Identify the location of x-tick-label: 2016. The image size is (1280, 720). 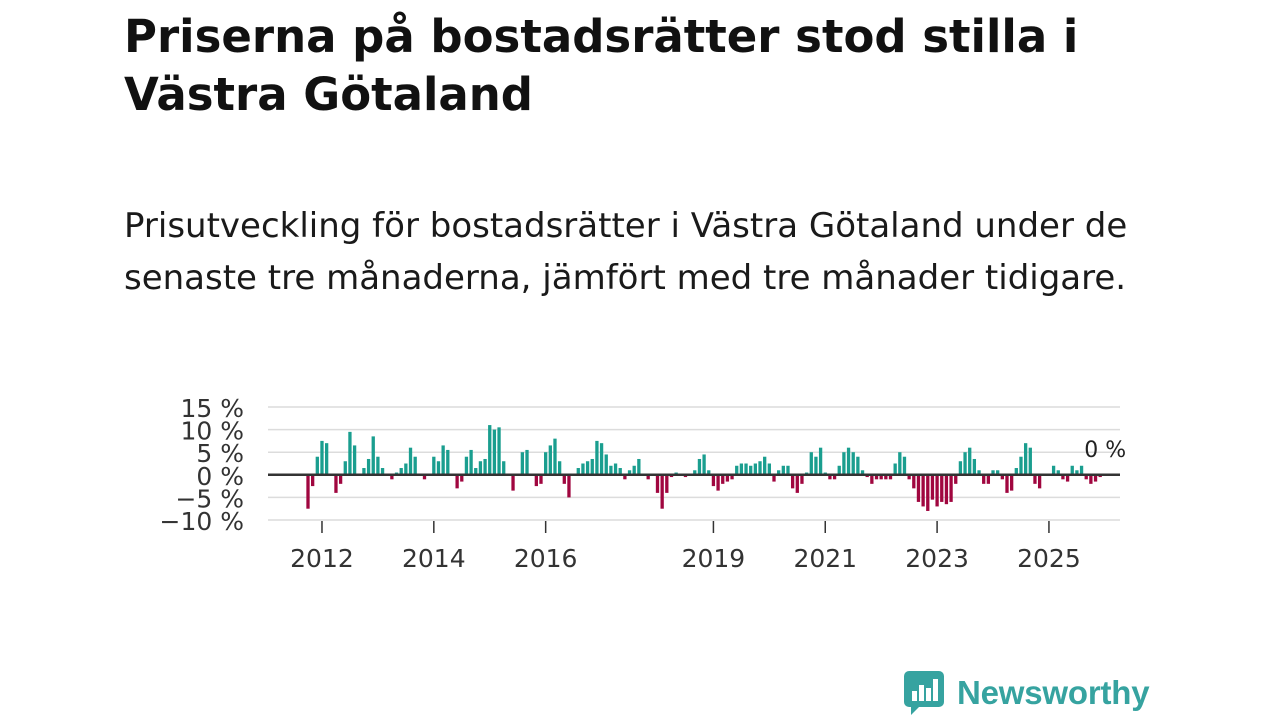
(546, 558).